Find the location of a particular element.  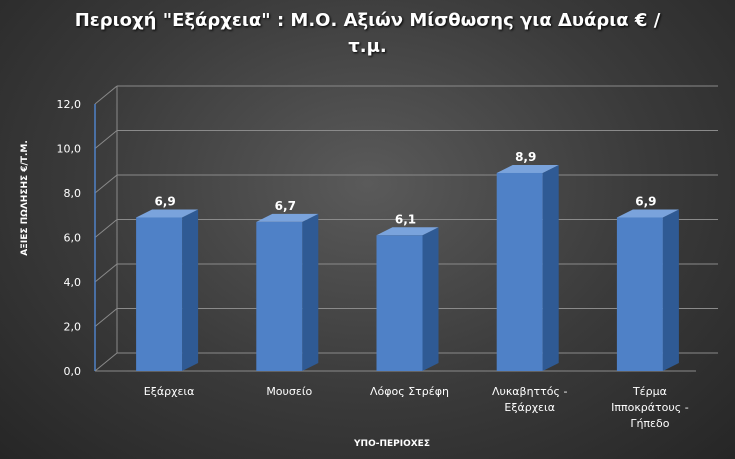

y-tick-label: 2,0 is located at coordinates (73, 327).